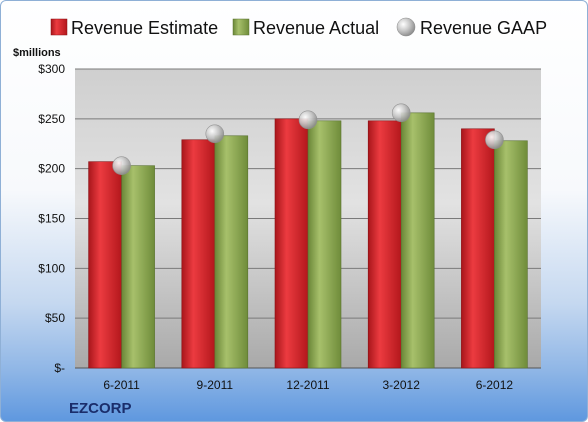  What do you see at coordinates (55, 318) in the screenshot?
I see `y-tick-label: $50` at bounding box center [55, 318].